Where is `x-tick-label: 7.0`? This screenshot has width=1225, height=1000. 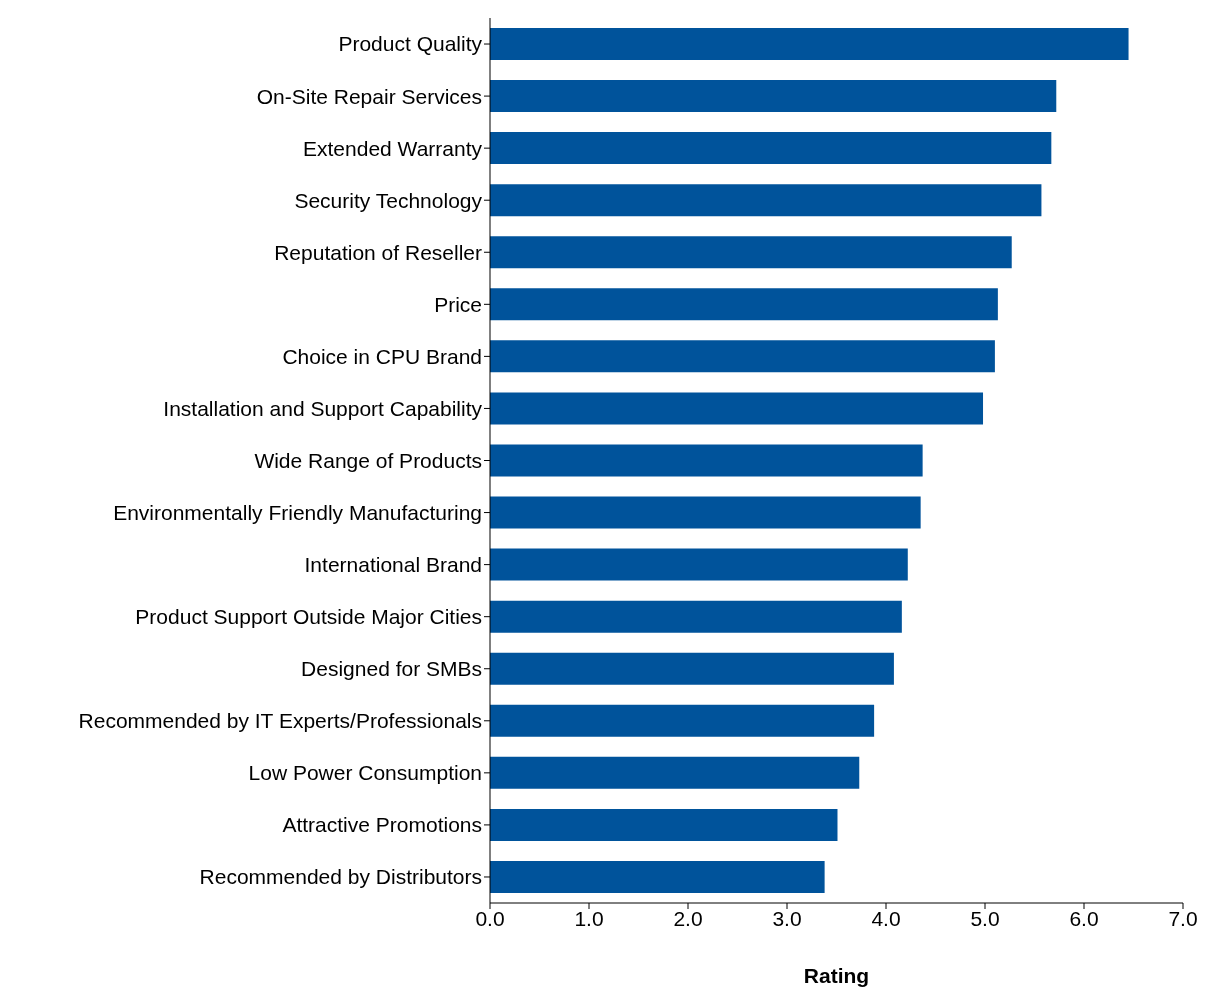 x-tick-label: 7.0 is located at coordinates (1183, 918).